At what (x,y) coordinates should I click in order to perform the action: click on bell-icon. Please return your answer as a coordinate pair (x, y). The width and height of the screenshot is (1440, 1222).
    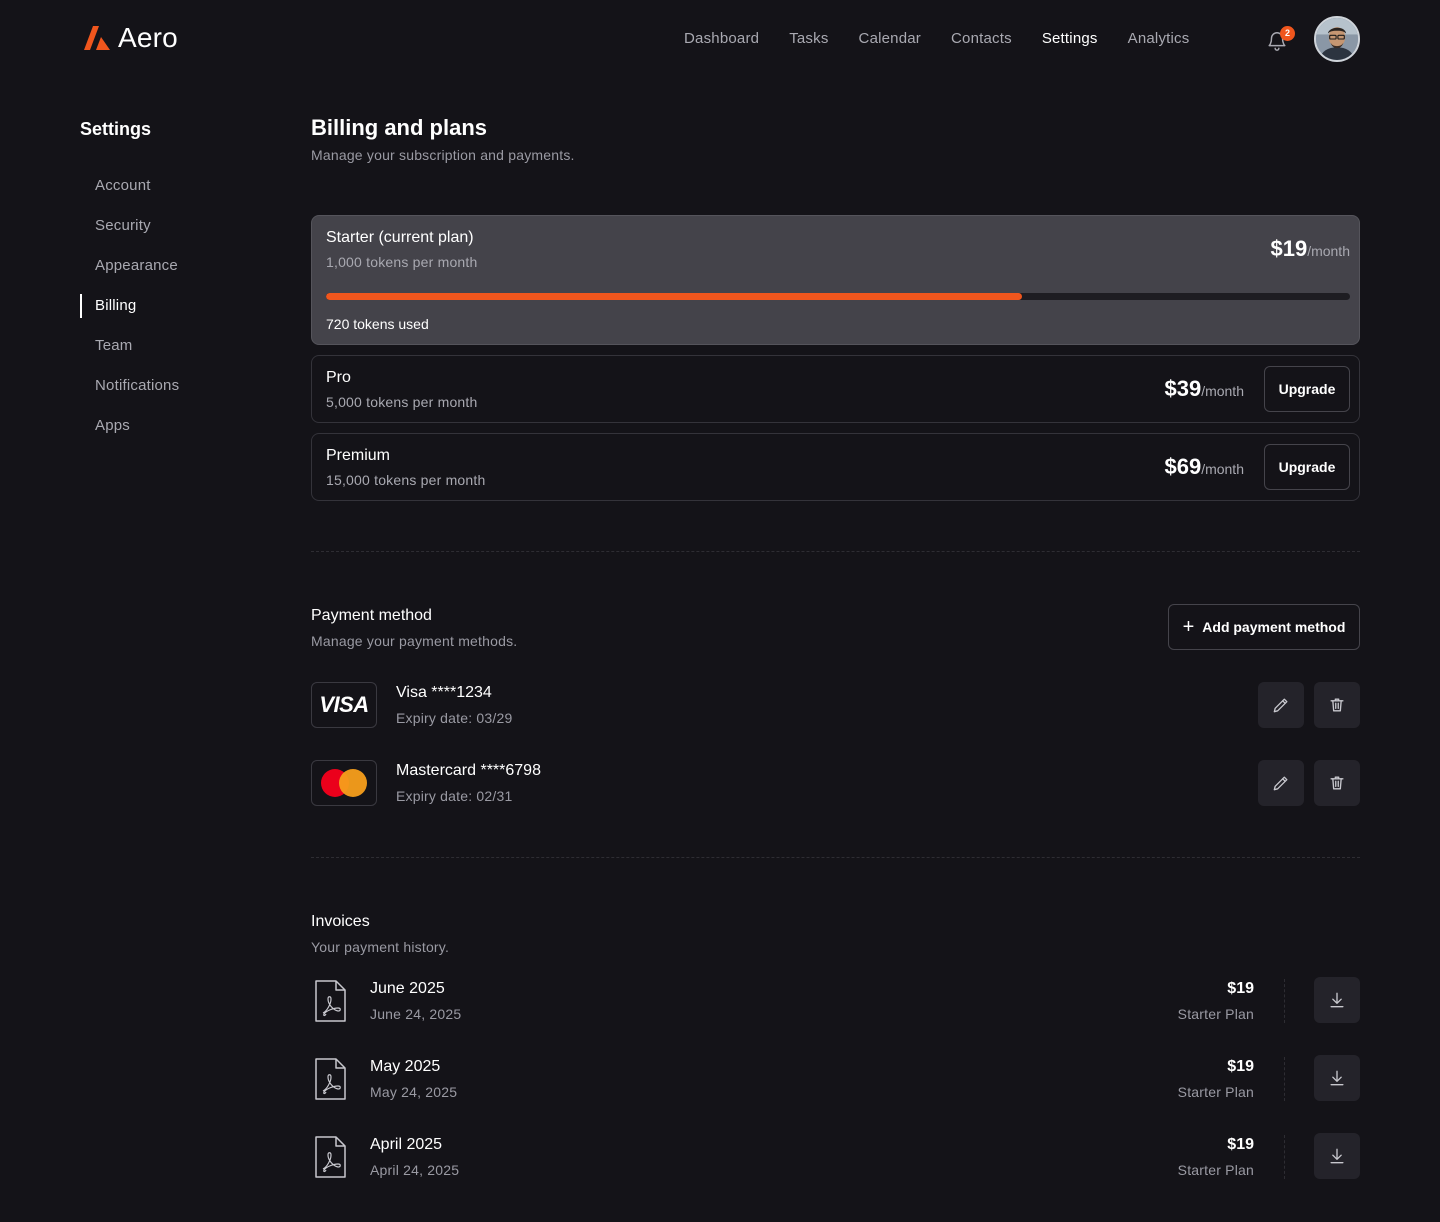
    Looking at the image, I should click on (1277, 41).